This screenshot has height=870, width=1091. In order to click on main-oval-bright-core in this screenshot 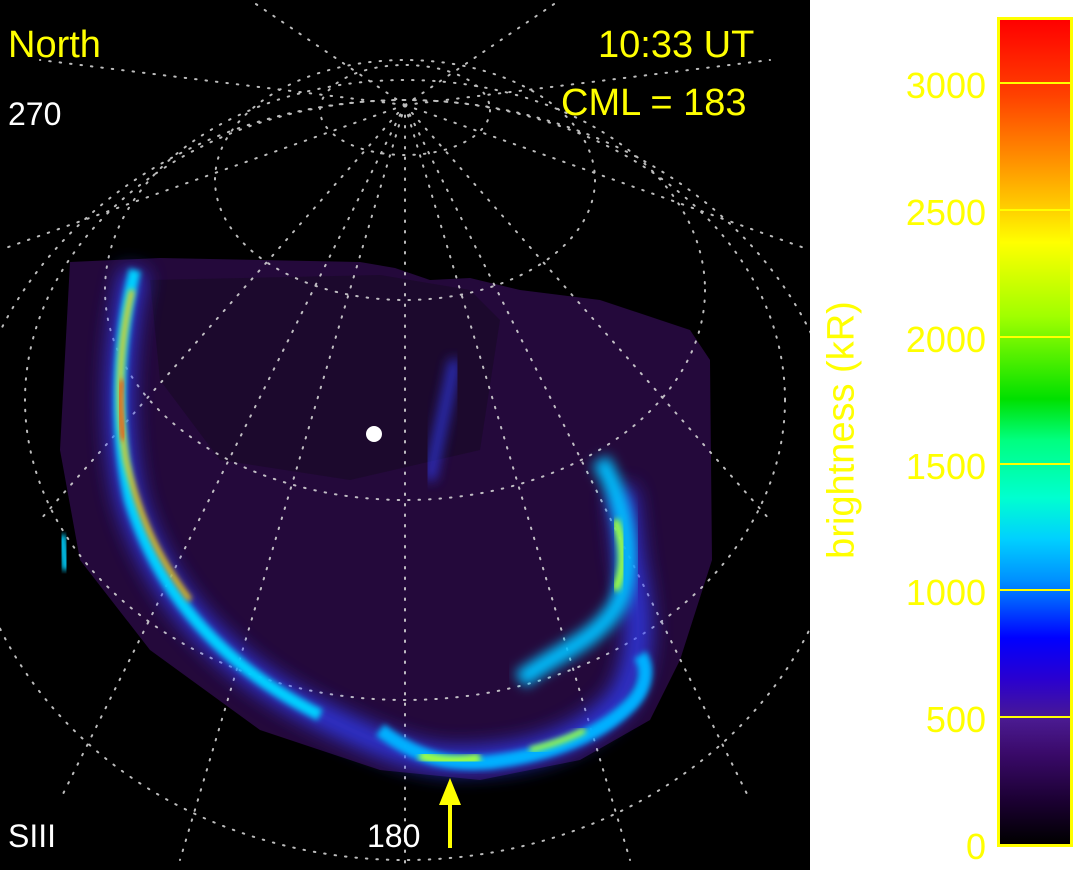, I will do `click(155, 445)`.